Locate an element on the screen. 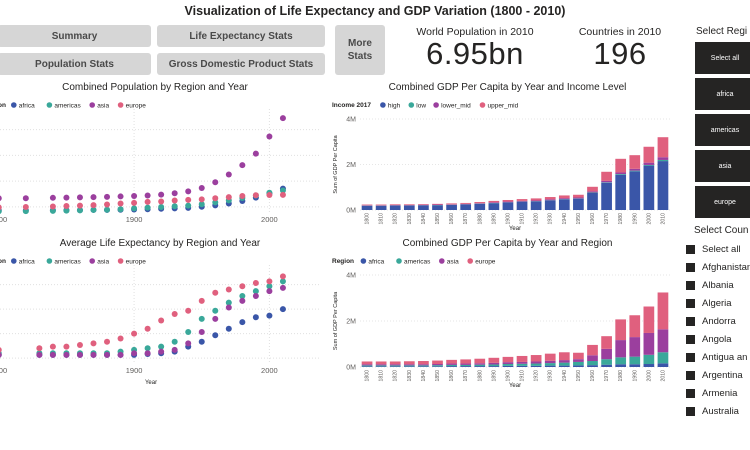 The height and width of the screenshot is (450, 750). x-tick-label: 1940 is located at coordinates (565, 219).